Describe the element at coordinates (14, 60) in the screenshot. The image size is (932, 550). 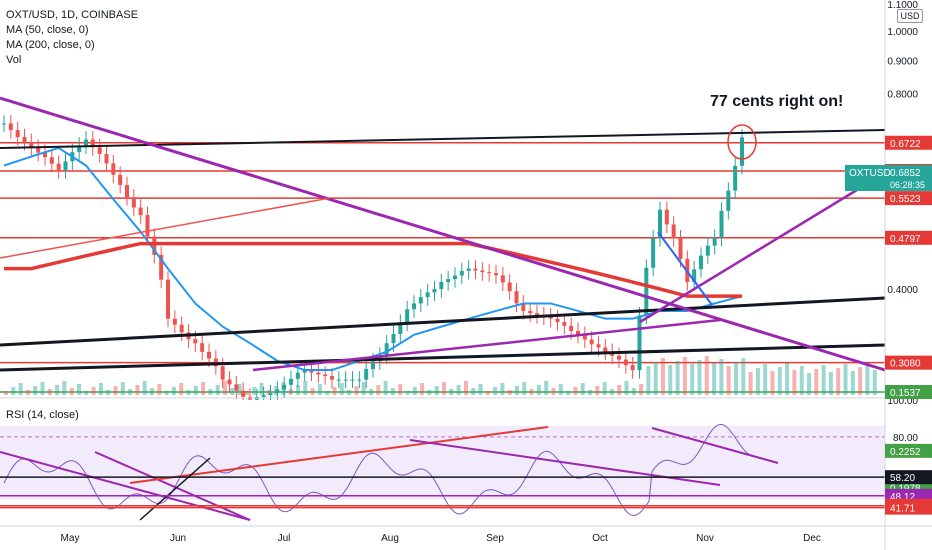
I see `vol-legend: Vol` at that location.